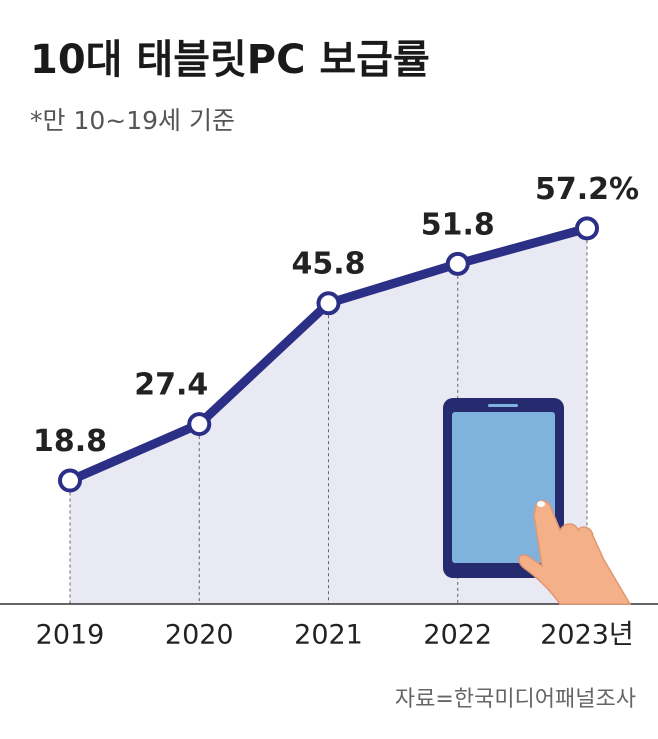  What do you see at coordinates (70, 635) in the screenshot?
I see `x-tick-label: 2019` at bounding box center [70, 635].